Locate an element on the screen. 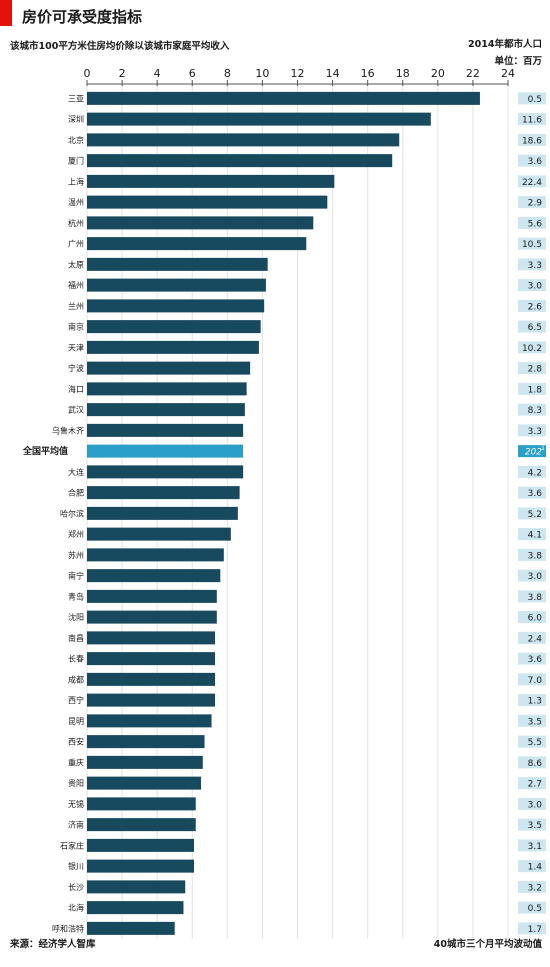 The height and width of the screenshot is (967, 550). category-label: 郑州 is located at coordinates (76, 534).